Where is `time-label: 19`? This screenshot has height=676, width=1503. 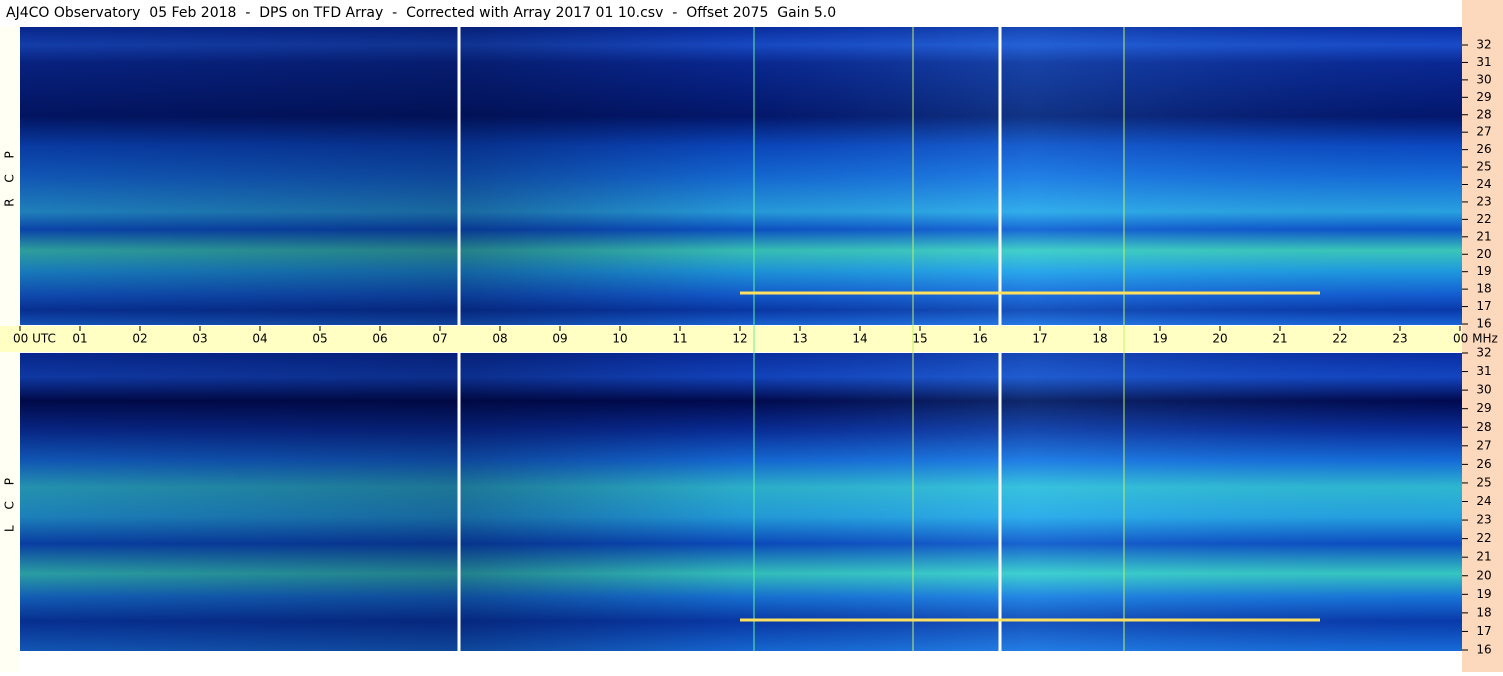 time-label: 19 is located at coordinates (1159, 339).